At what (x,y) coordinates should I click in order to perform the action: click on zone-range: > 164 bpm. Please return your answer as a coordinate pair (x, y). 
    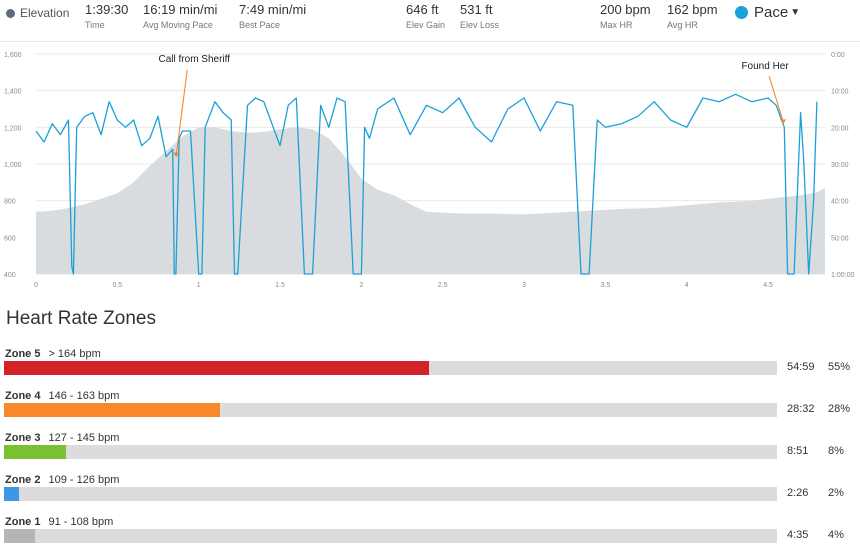
    Looking at the image, I should click on (74, 354).